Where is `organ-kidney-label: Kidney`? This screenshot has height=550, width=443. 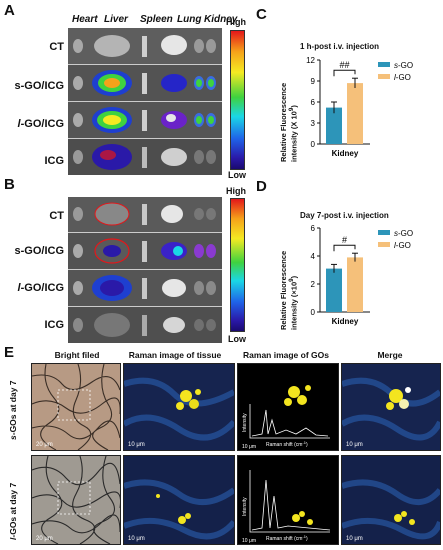
organ-kidney-label: Kidney is located at coordinates (221, 19).